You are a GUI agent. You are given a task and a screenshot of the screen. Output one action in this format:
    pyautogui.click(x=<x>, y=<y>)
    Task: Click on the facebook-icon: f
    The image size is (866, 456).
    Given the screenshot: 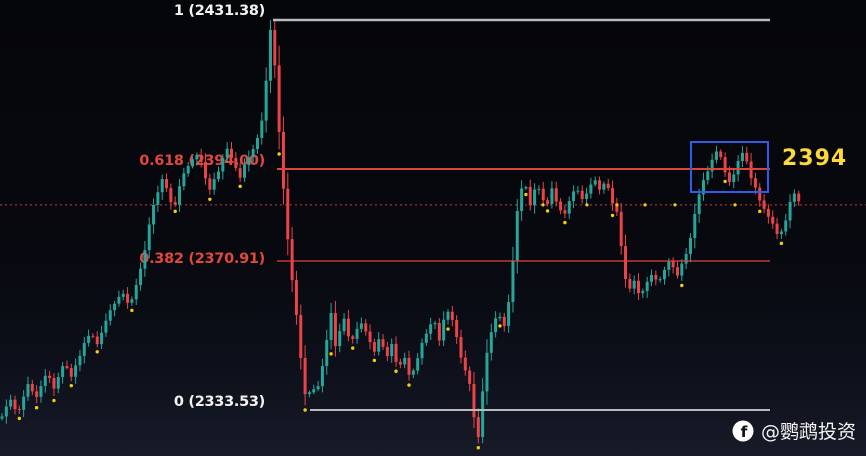 What is the action you would take?
    pyautogui.click(x=743, y=431)
    